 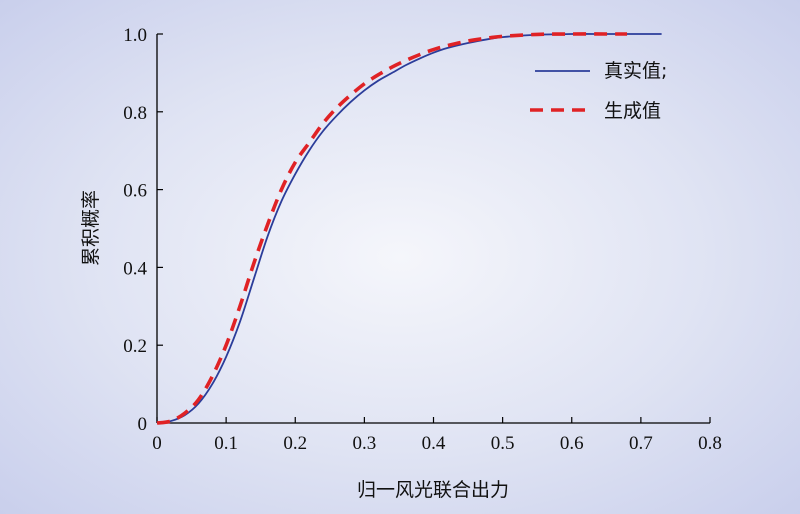 I want to click on x-tick-label: 0.7, so click(x=641, y=443).